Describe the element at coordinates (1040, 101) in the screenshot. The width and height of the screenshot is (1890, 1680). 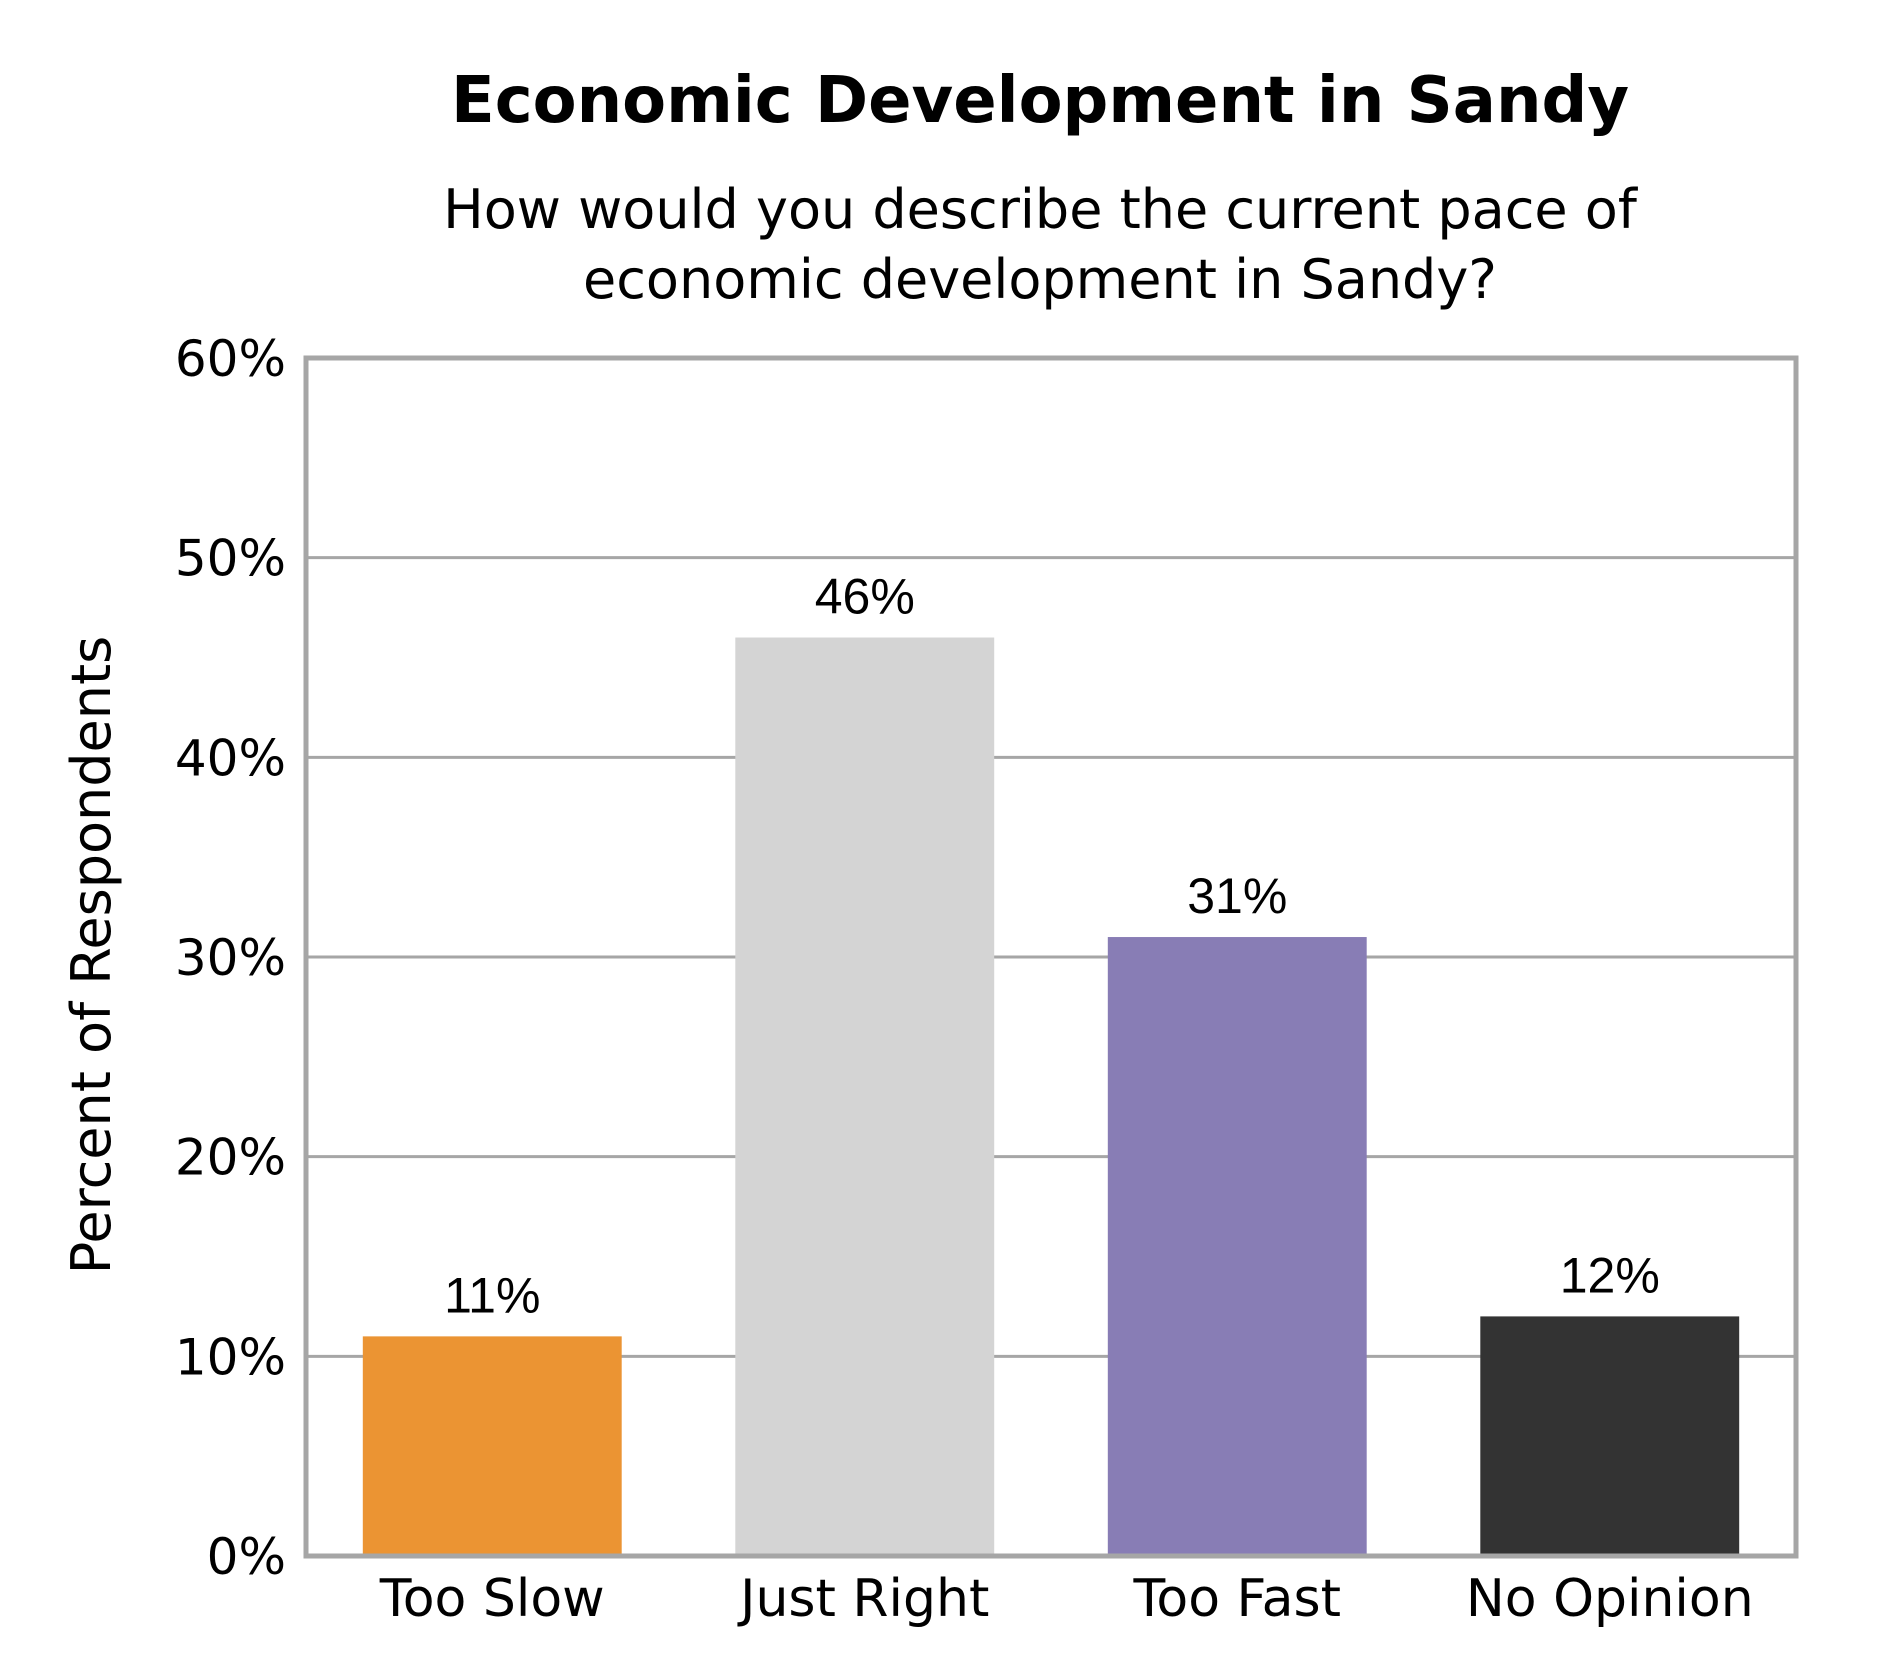
I see `chart-title: Economic Development in Sandy` at that location.